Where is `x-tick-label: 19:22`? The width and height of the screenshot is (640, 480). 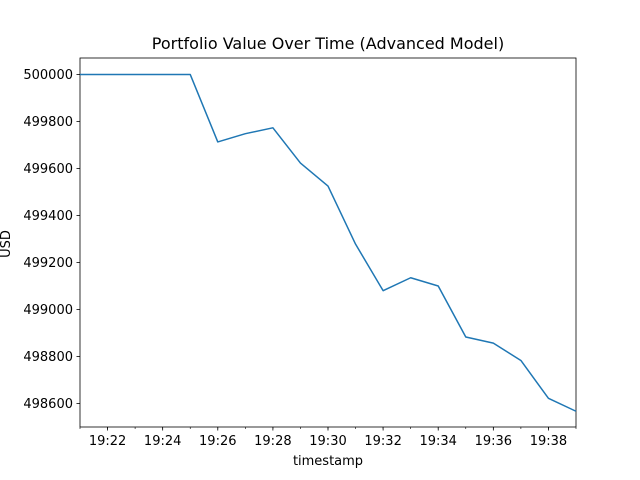 x-tick-label: 19:22 is located at coordinates (107, 441).